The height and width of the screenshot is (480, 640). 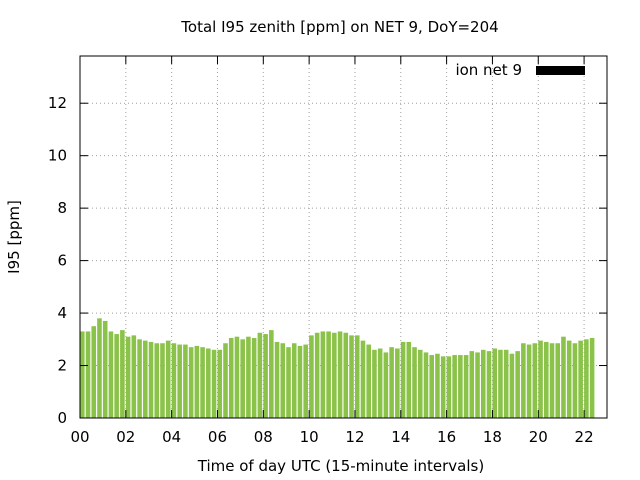 I want to click on x-tick-label: 00, so click(x=79, y=437).